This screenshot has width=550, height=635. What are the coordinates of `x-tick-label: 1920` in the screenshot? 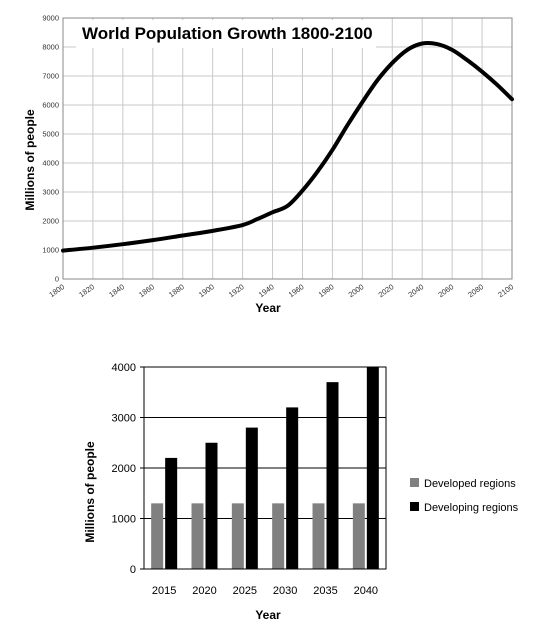 It's located at (236, 290).